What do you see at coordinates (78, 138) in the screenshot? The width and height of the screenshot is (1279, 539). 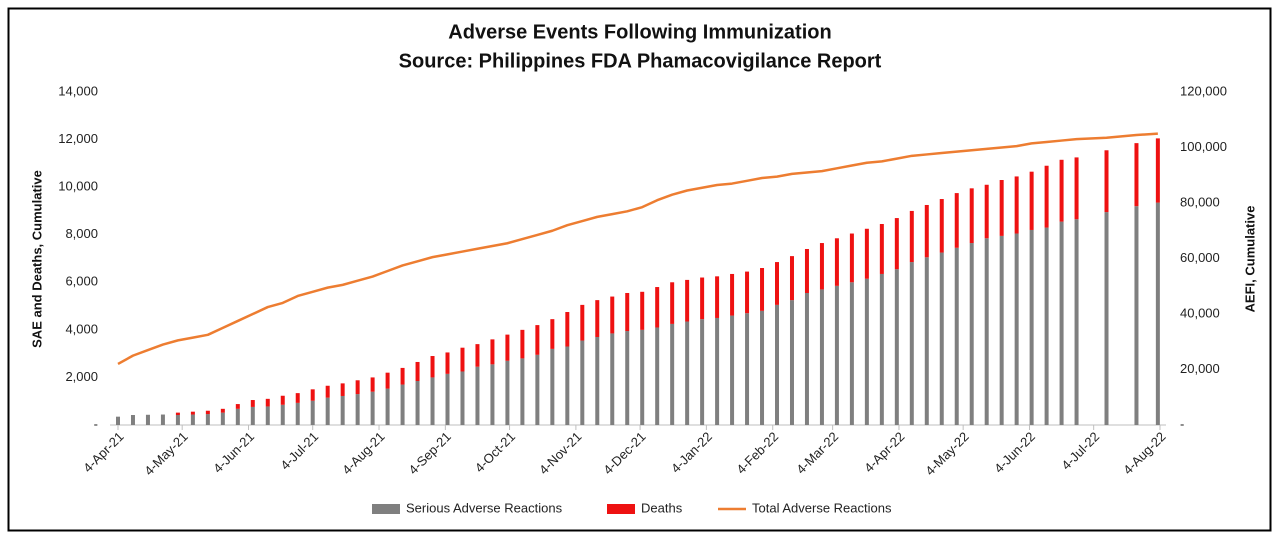 I see `y-tick-label: 12,000` at bounding box center [78, 138].